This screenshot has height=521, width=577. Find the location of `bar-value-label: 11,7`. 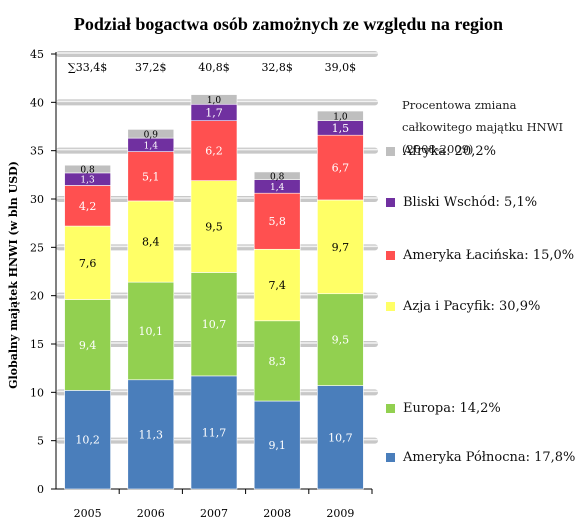

bar-value-label: 11,7 is located at coordinates (214, 432).